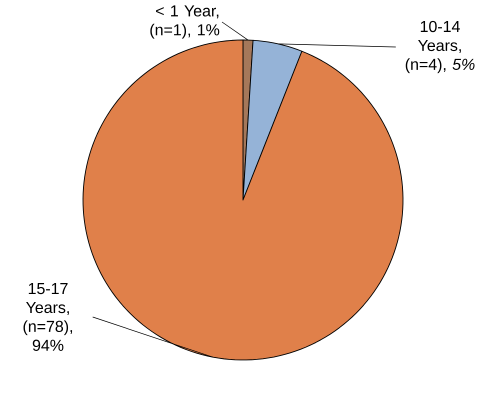 This screenshot has width=495, height=402. What do you see at coordinates (440, 47) in the screenshot?
I see `slice-label: 10-14 Years, (n=4), 5%` at bounding box center [440, 47].